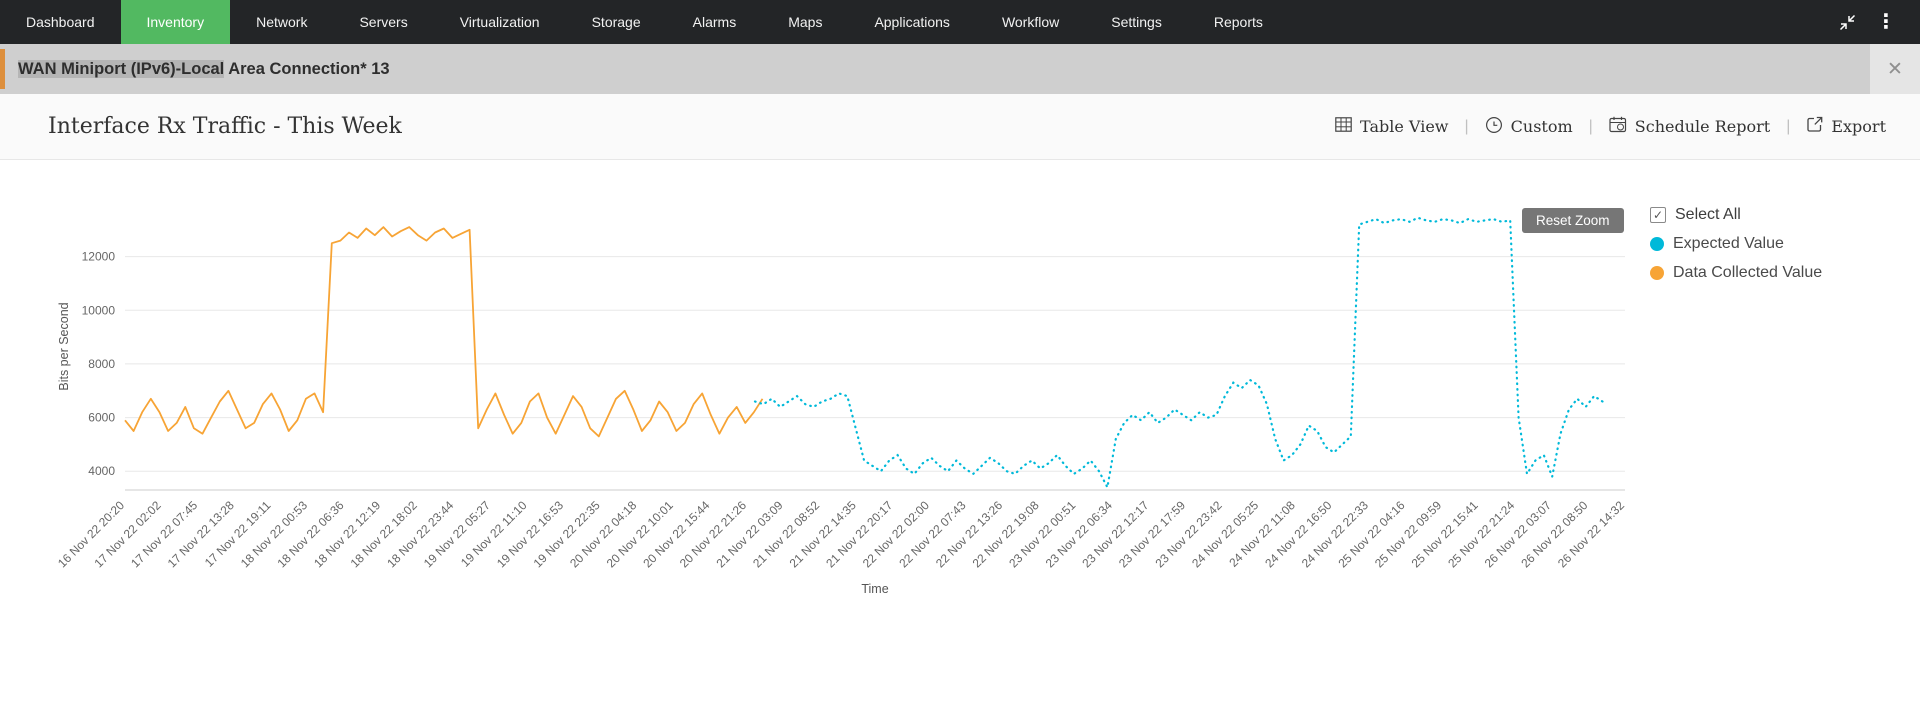 Image resolution: width=1920 pixels, height=722 pixels. I want to click on svg-text: 10000, so click(99, 310).